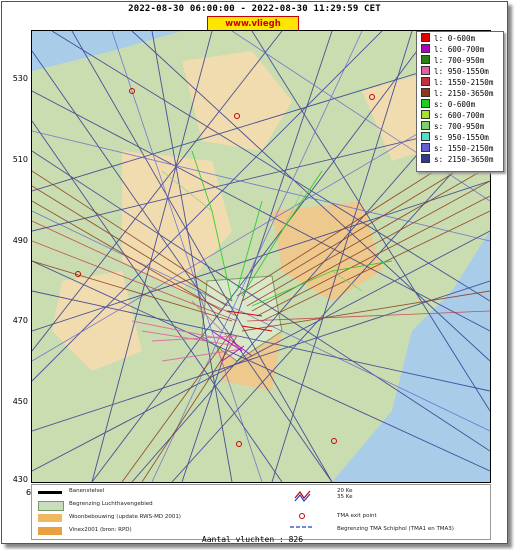 Image resolution: width=515 pixels, height=550 pixels. I want to click on legend-item: l: 1550-2150m, so click(457, 82).